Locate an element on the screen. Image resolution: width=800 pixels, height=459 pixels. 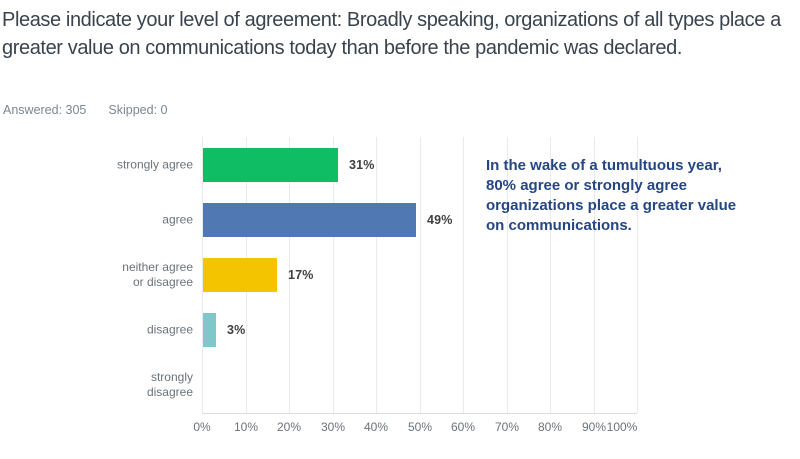
x-tick-label: 90% is located at coordinates (594, 427).